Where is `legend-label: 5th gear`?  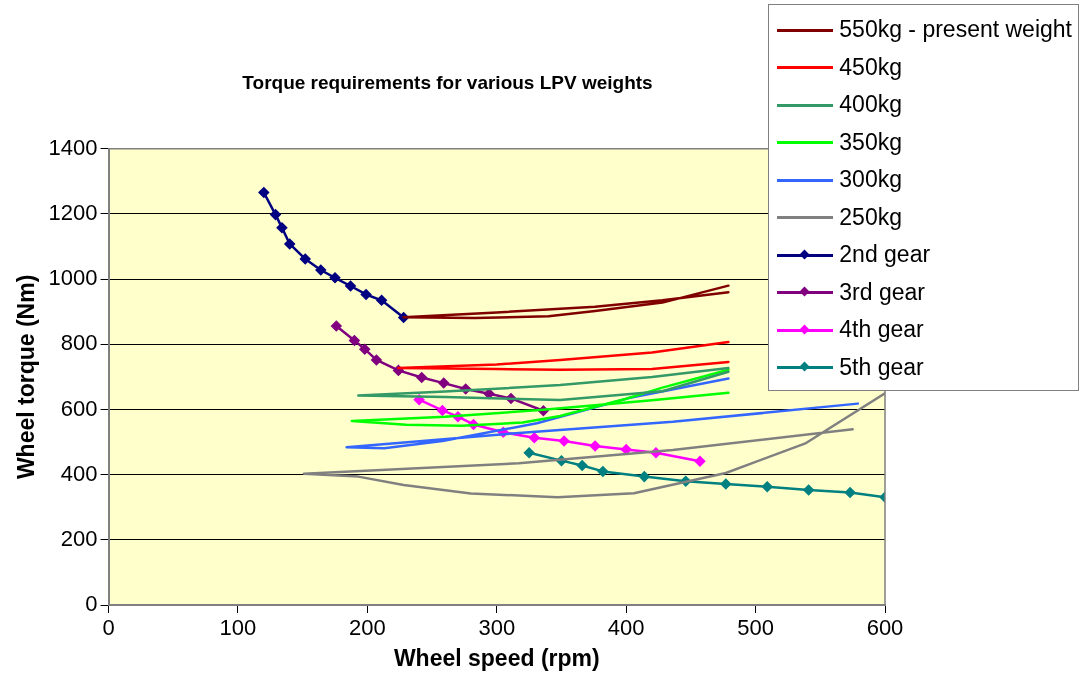 legend-label: 5th gear is located at coordinates (881, 367).